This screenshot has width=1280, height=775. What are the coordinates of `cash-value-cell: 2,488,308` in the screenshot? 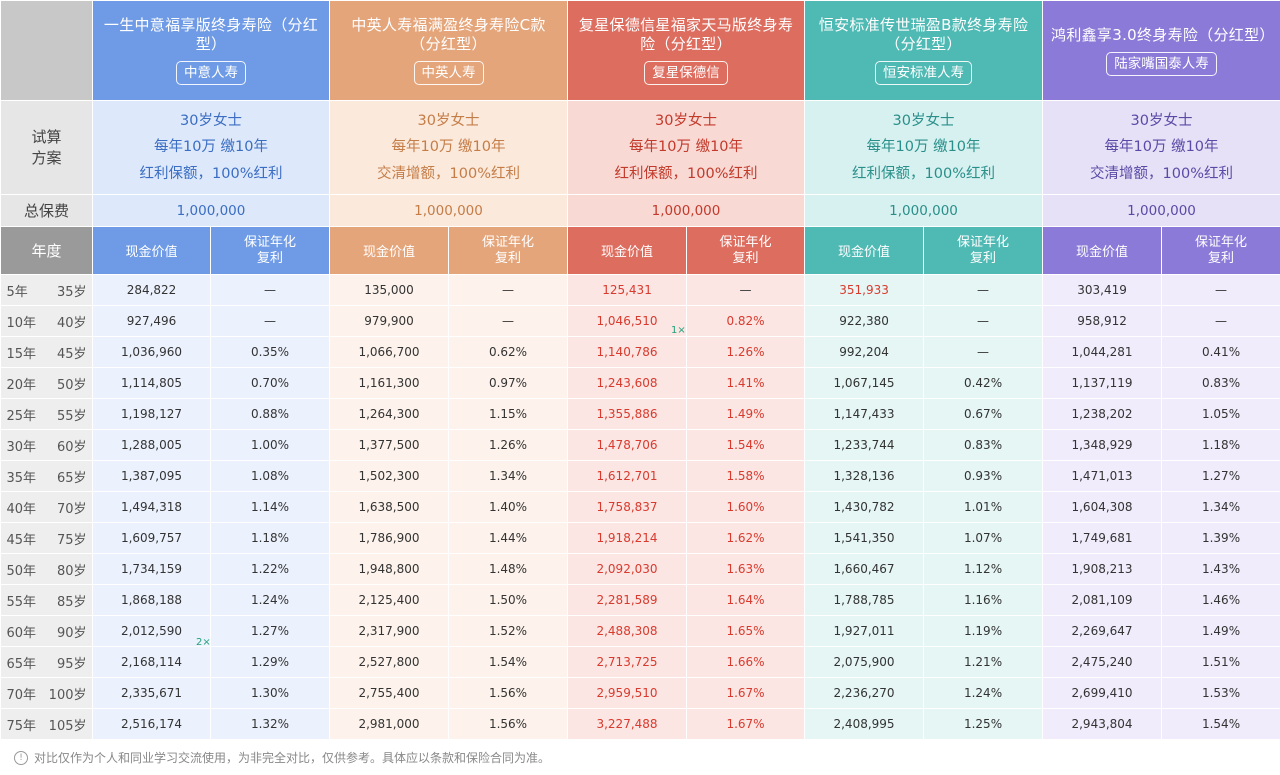 It's located at (627, 631).